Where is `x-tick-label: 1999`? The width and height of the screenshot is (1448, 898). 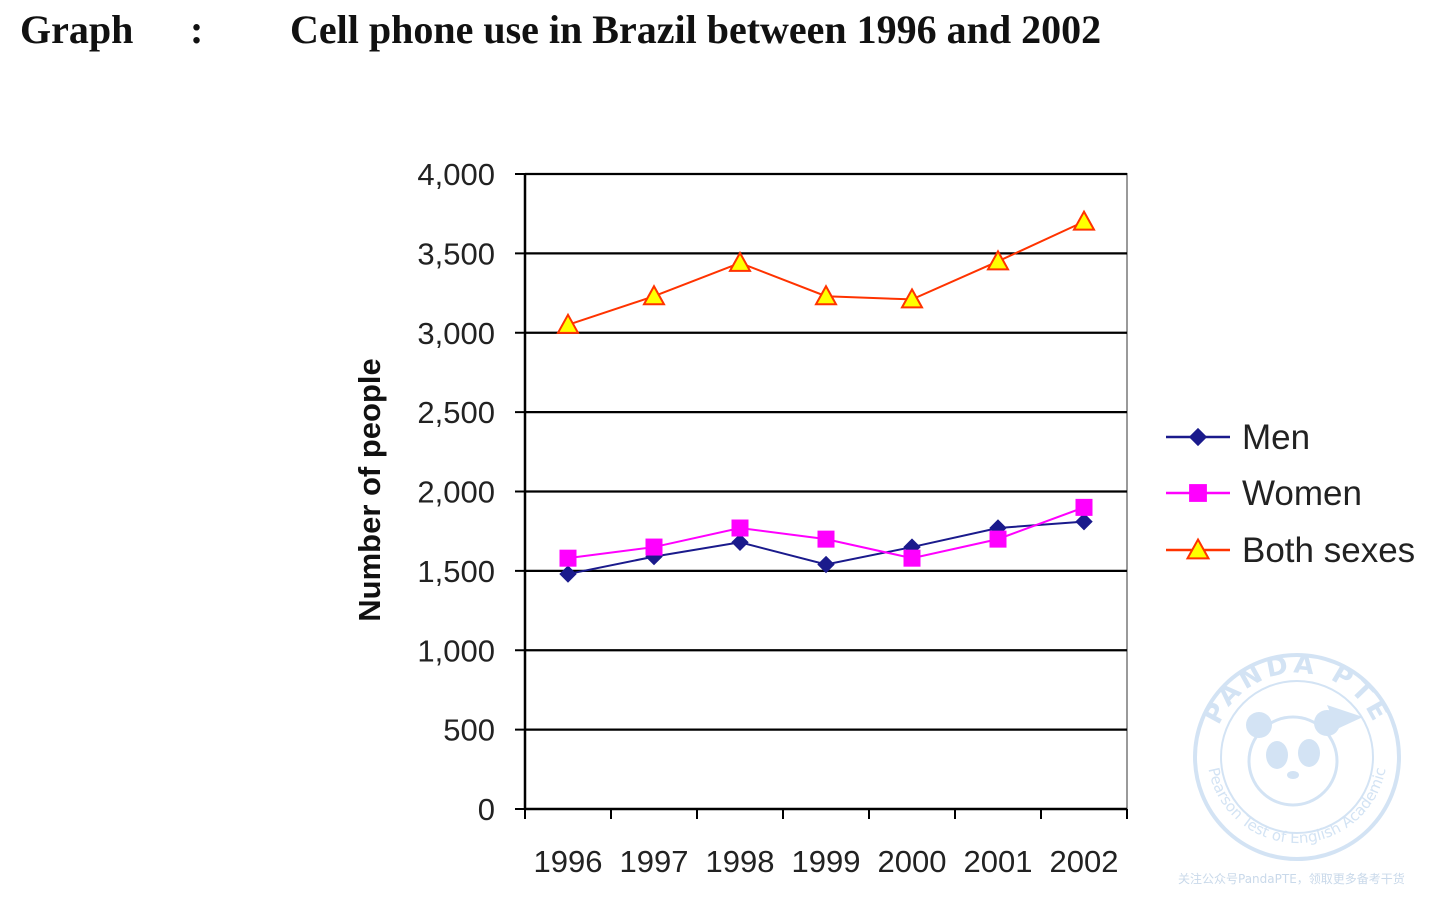 x-tick-label: 1999 is located at coordinates (826, 861).